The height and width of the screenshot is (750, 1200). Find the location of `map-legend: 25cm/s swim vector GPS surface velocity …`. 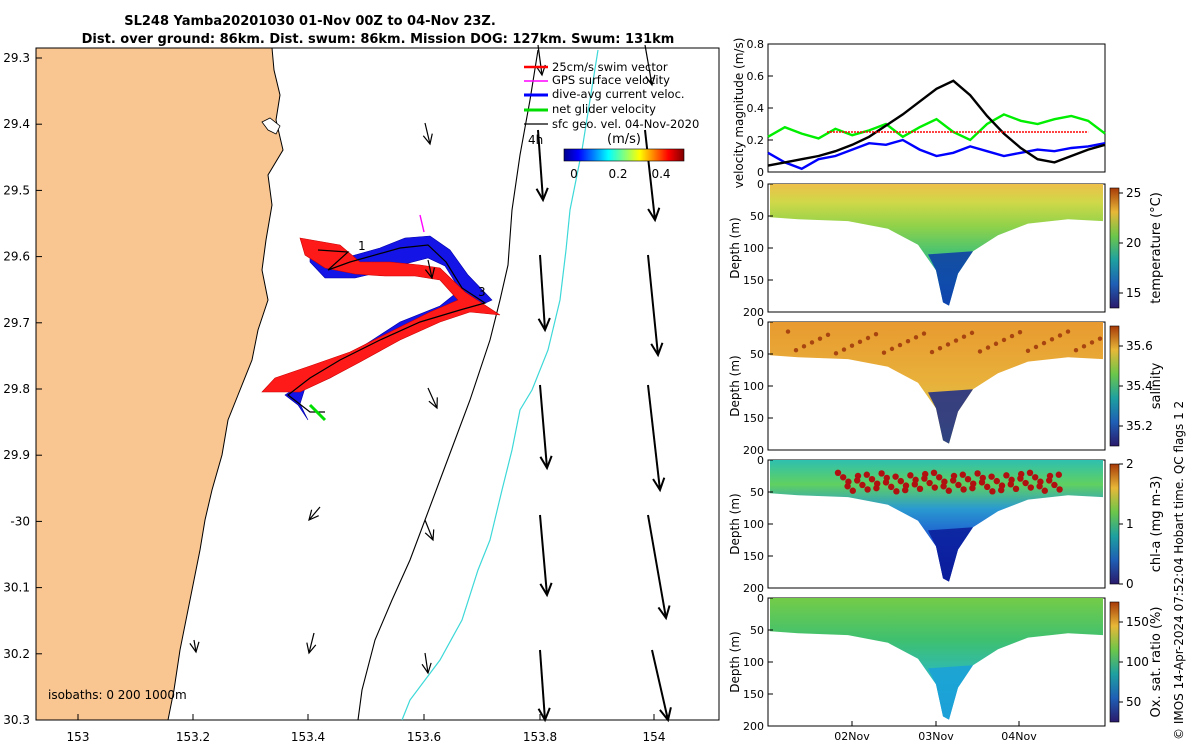

map-legend: 25cm/s swim vector GPS surface velocity … is located at coordinates (611, 95).